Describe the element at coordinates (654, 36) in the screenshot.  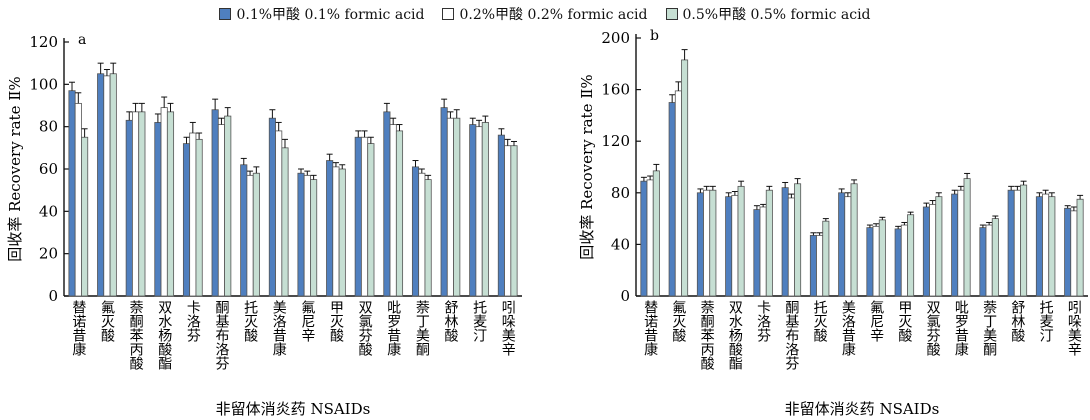
I see `panel-label: b` at that location.